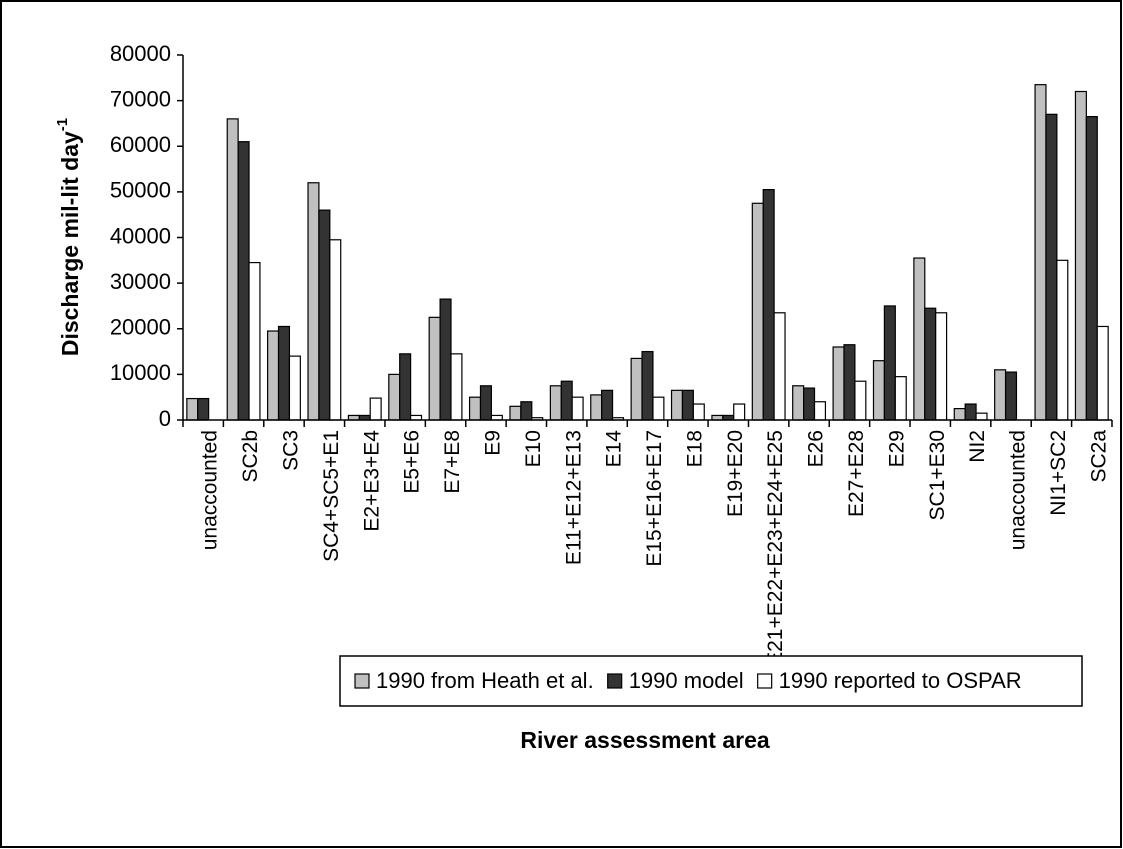 The width and height of the screenshot is (1123, 849). What do you see at coordinates (937, 475) in the screenshot?
I see `x-tick-label: SC1+E30` at bounding box center [937, 475].